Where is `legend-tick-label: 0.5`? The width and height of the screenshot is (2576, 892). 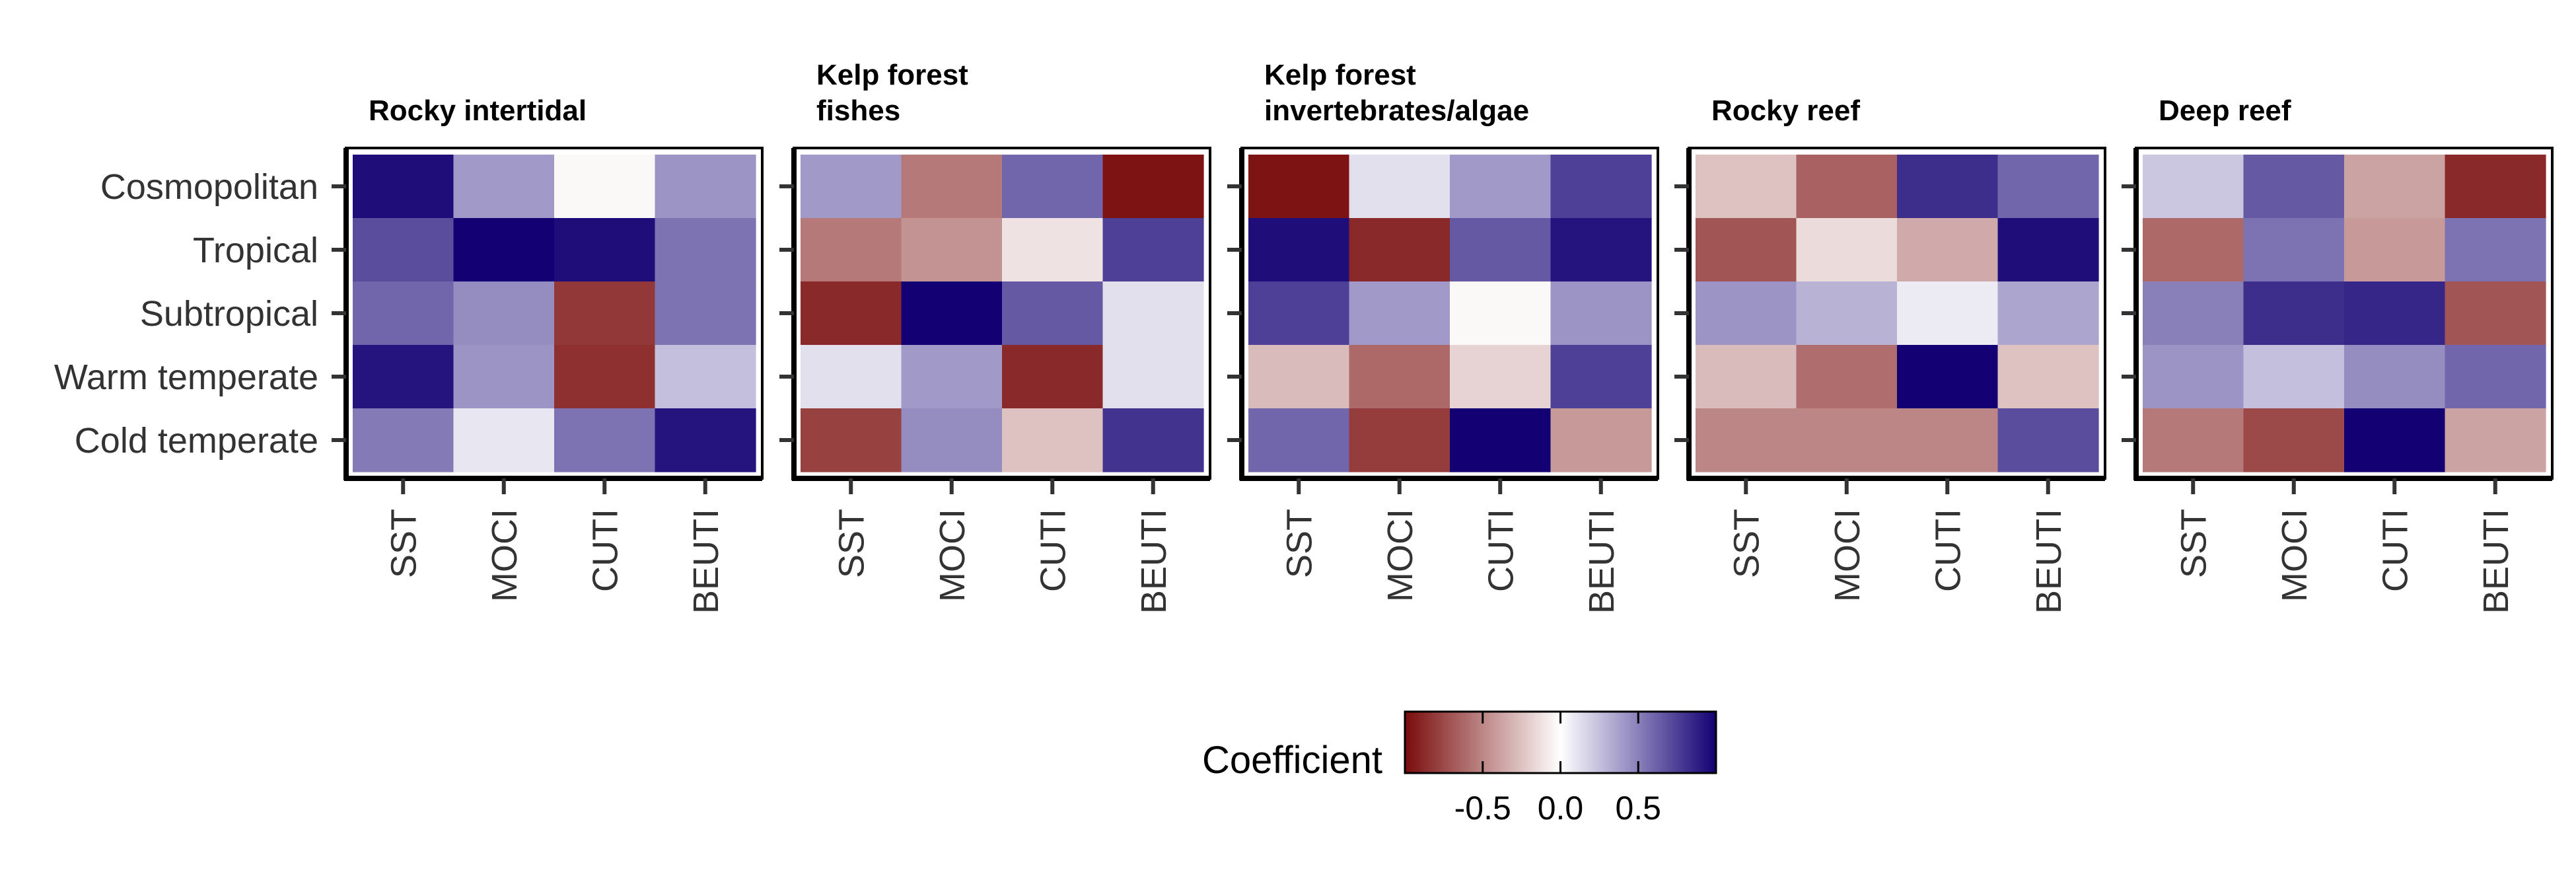
legend-tick-label: 0.5 is located at coordinates (1638, 808).